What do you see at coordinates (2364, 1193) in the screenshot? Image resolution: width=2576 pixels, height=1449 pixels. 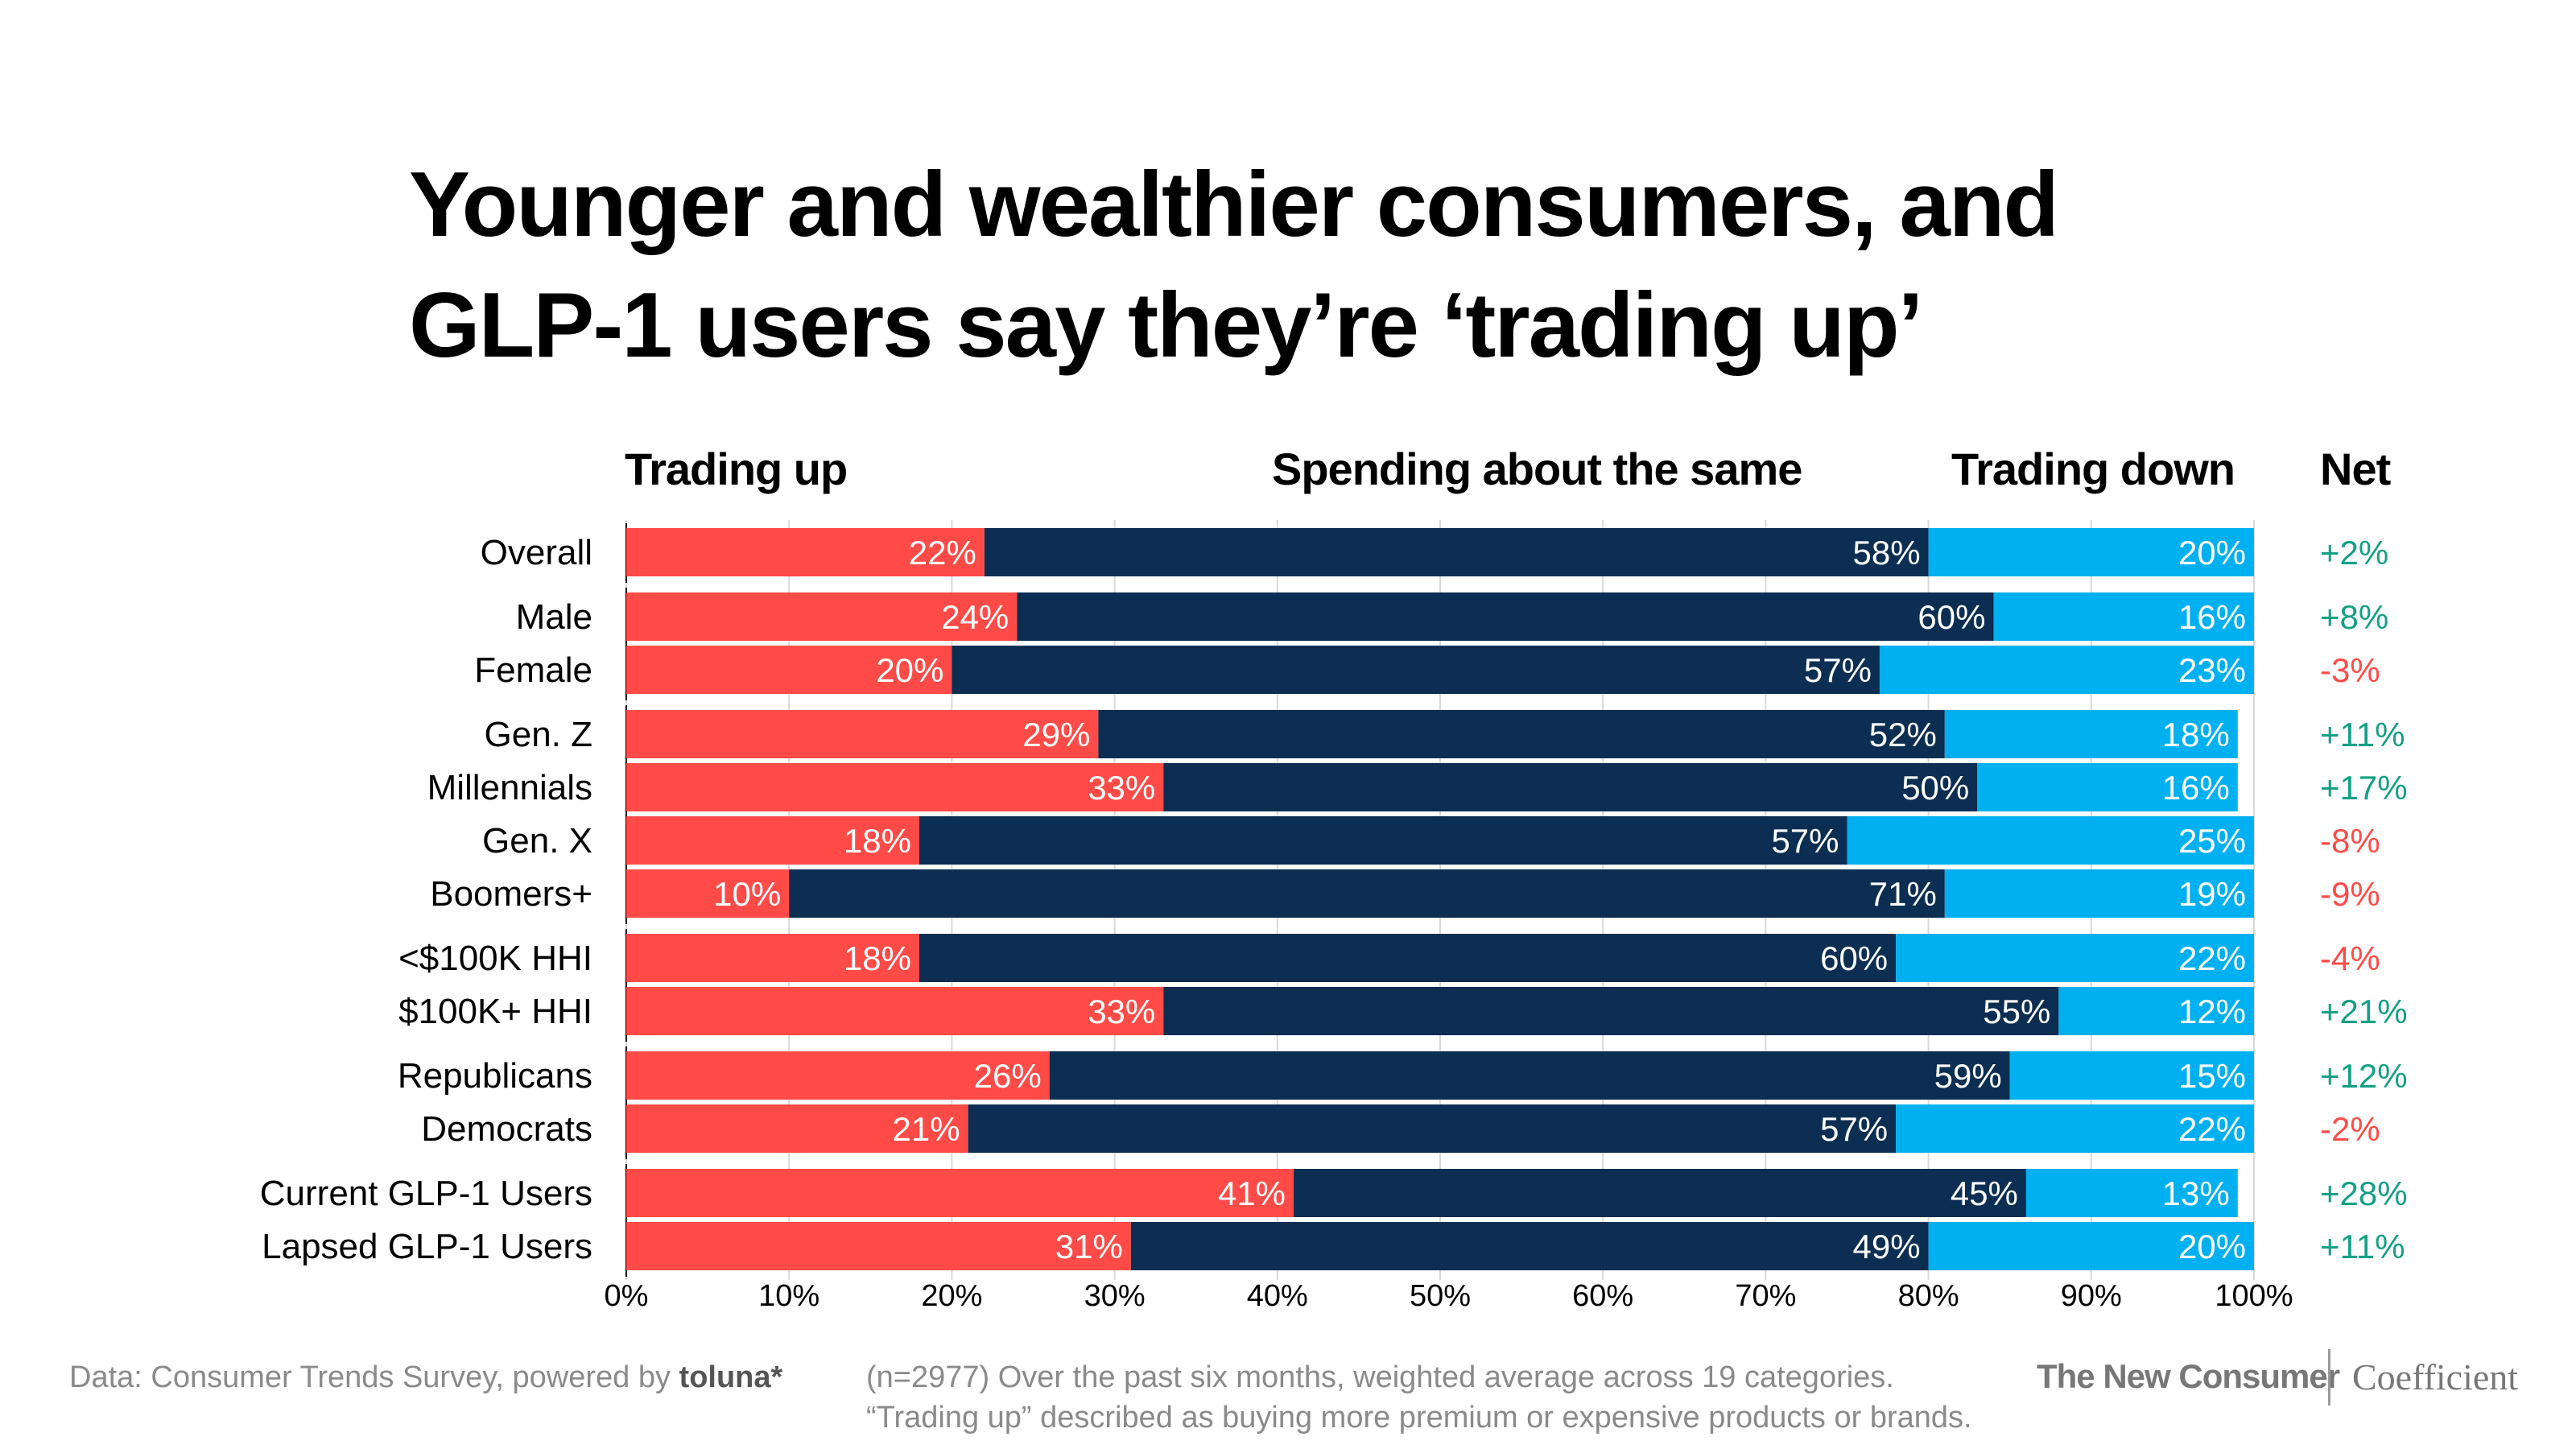 I see `net-value: +28%` at bounding box center [2364, 1193].